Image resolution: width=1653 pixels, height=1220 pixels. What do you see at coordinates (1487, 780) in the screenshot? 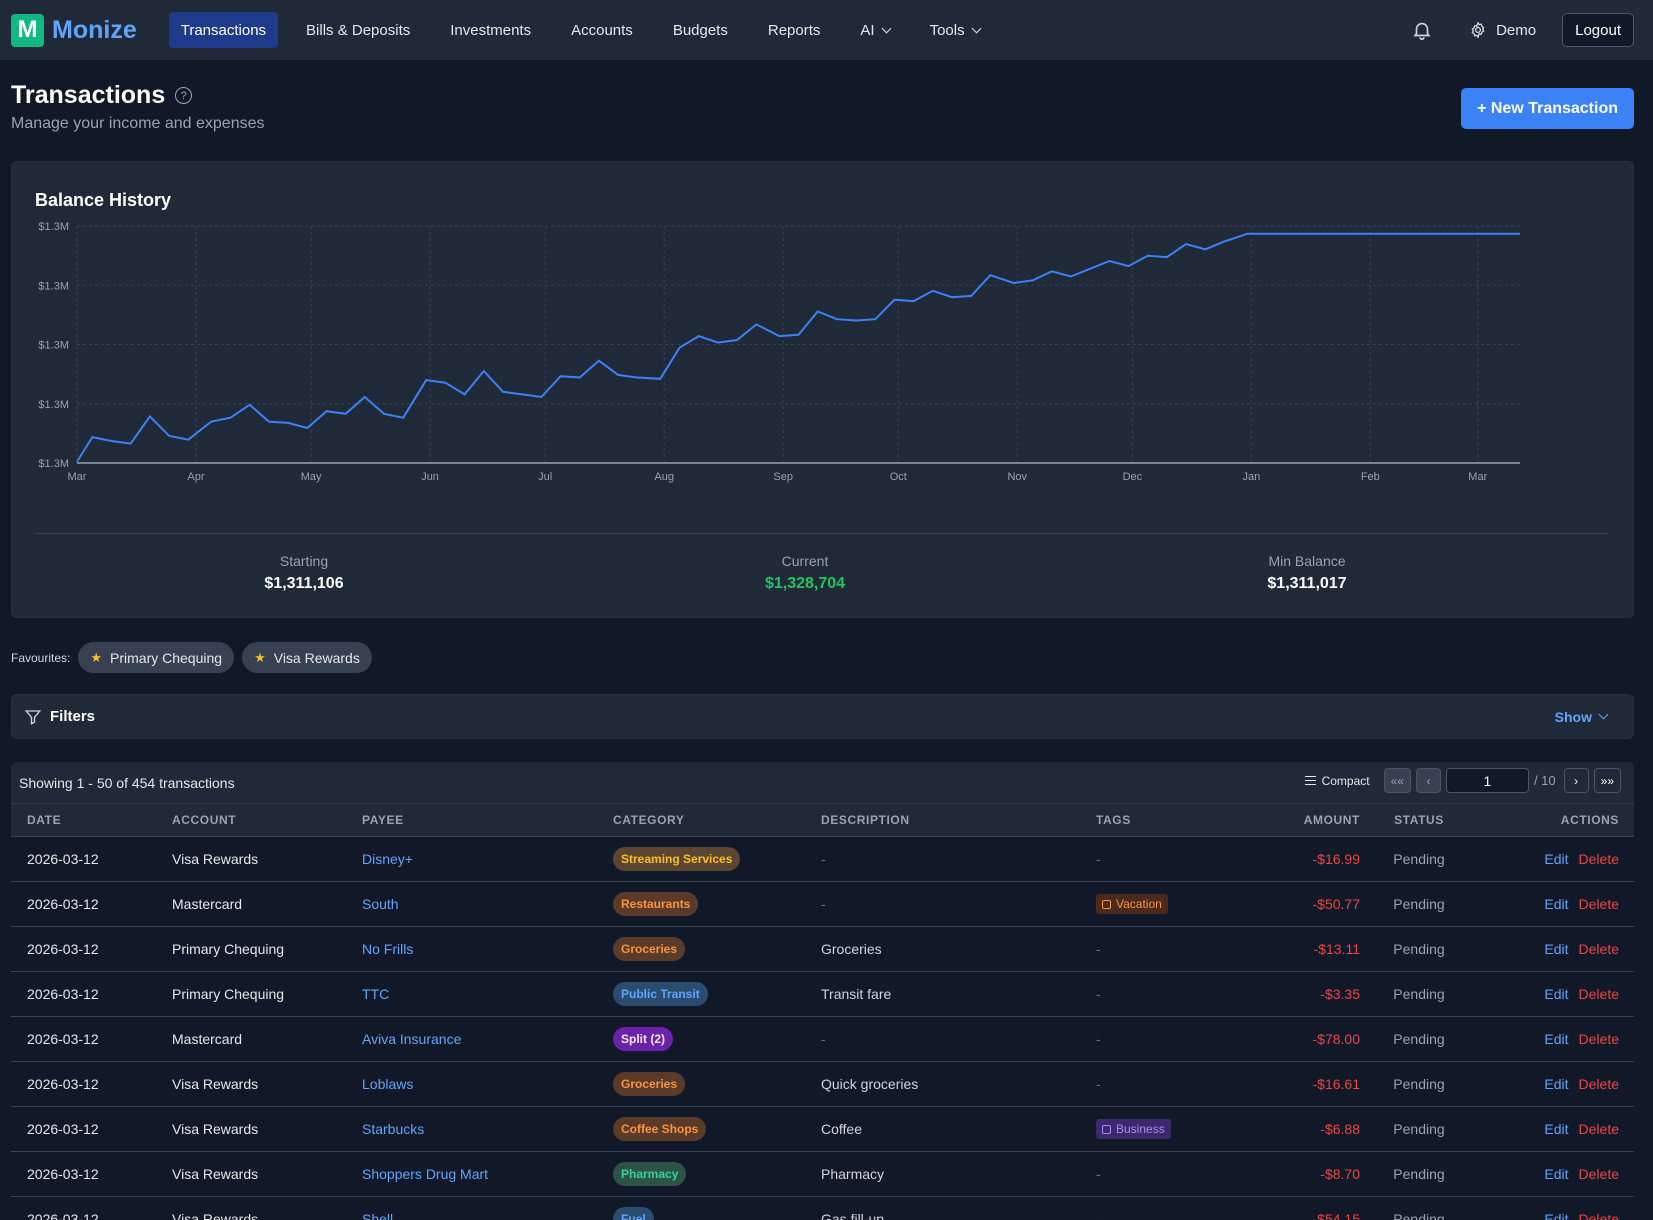
I see `page-number-input` at bounding box center [1487, 780].